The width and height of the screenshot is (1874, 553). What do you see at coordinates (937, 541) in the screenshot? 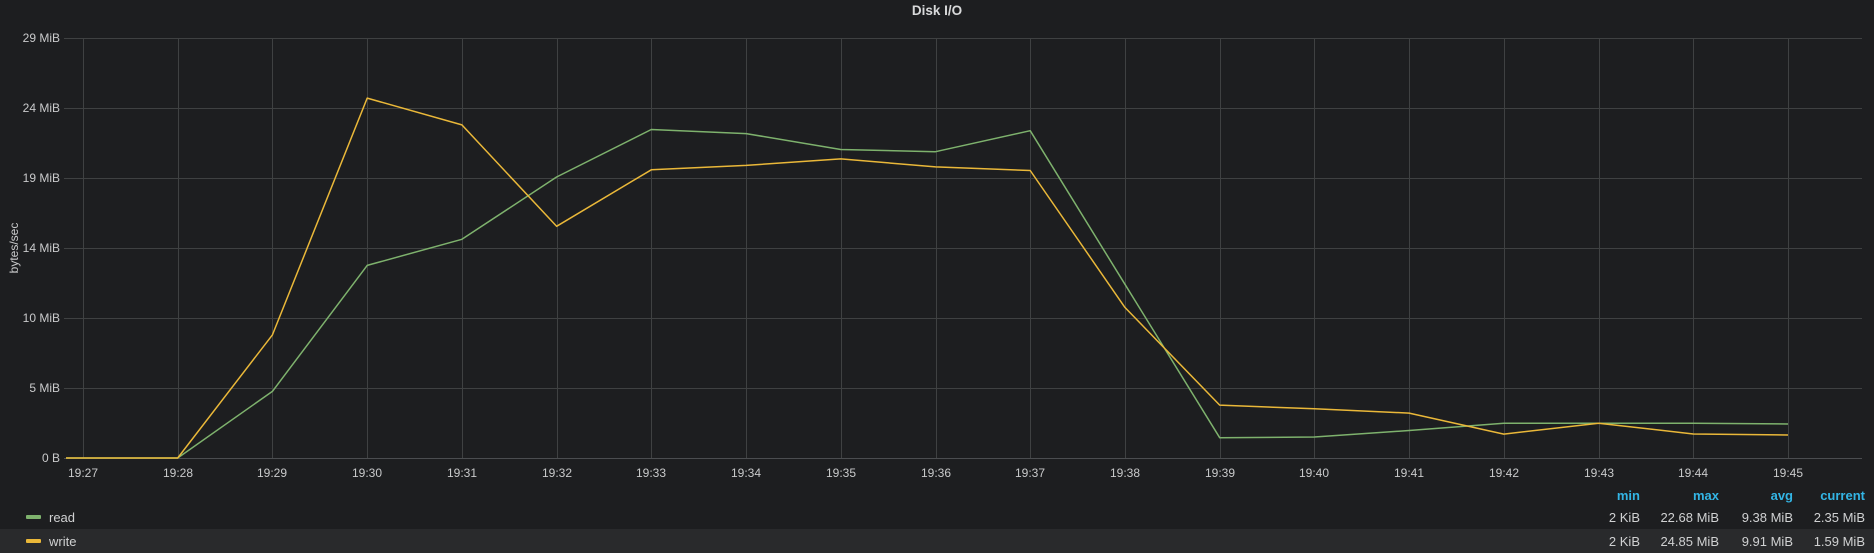
I see `legend-row-write: write 2 KiB 24.85 MiB 9.91 MiB 1.59 MiB` at bounding box center [937, 541].